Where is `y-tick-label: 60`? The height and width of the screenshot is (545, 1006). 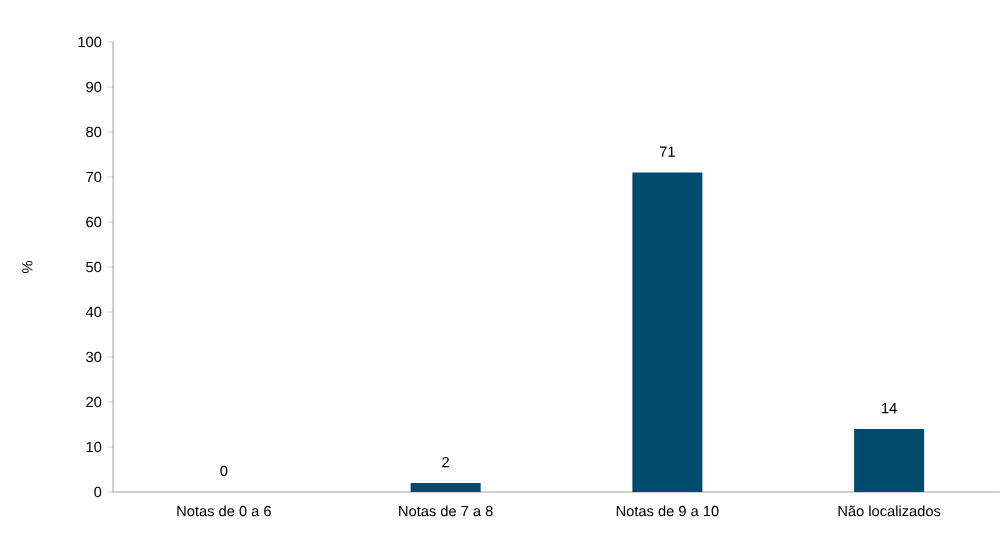 y-tick-label: 60 is located at coordinates (94, 222).